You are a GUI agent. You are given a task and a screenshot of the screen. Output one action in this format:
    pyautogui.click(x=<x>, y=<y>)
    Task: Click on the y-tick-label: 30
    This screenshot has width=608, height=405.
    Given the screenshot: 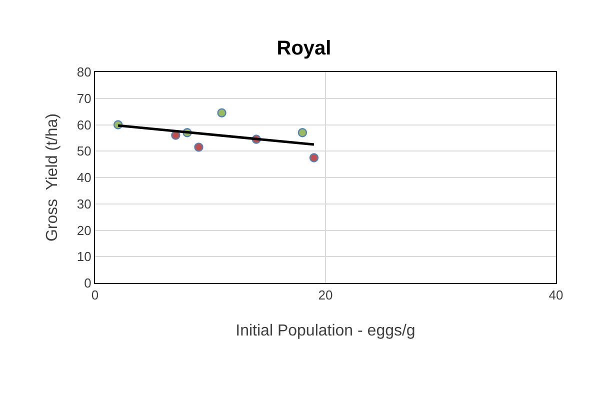 What is the action you would take?
    pyautogui.click(x=84, y=204)
    